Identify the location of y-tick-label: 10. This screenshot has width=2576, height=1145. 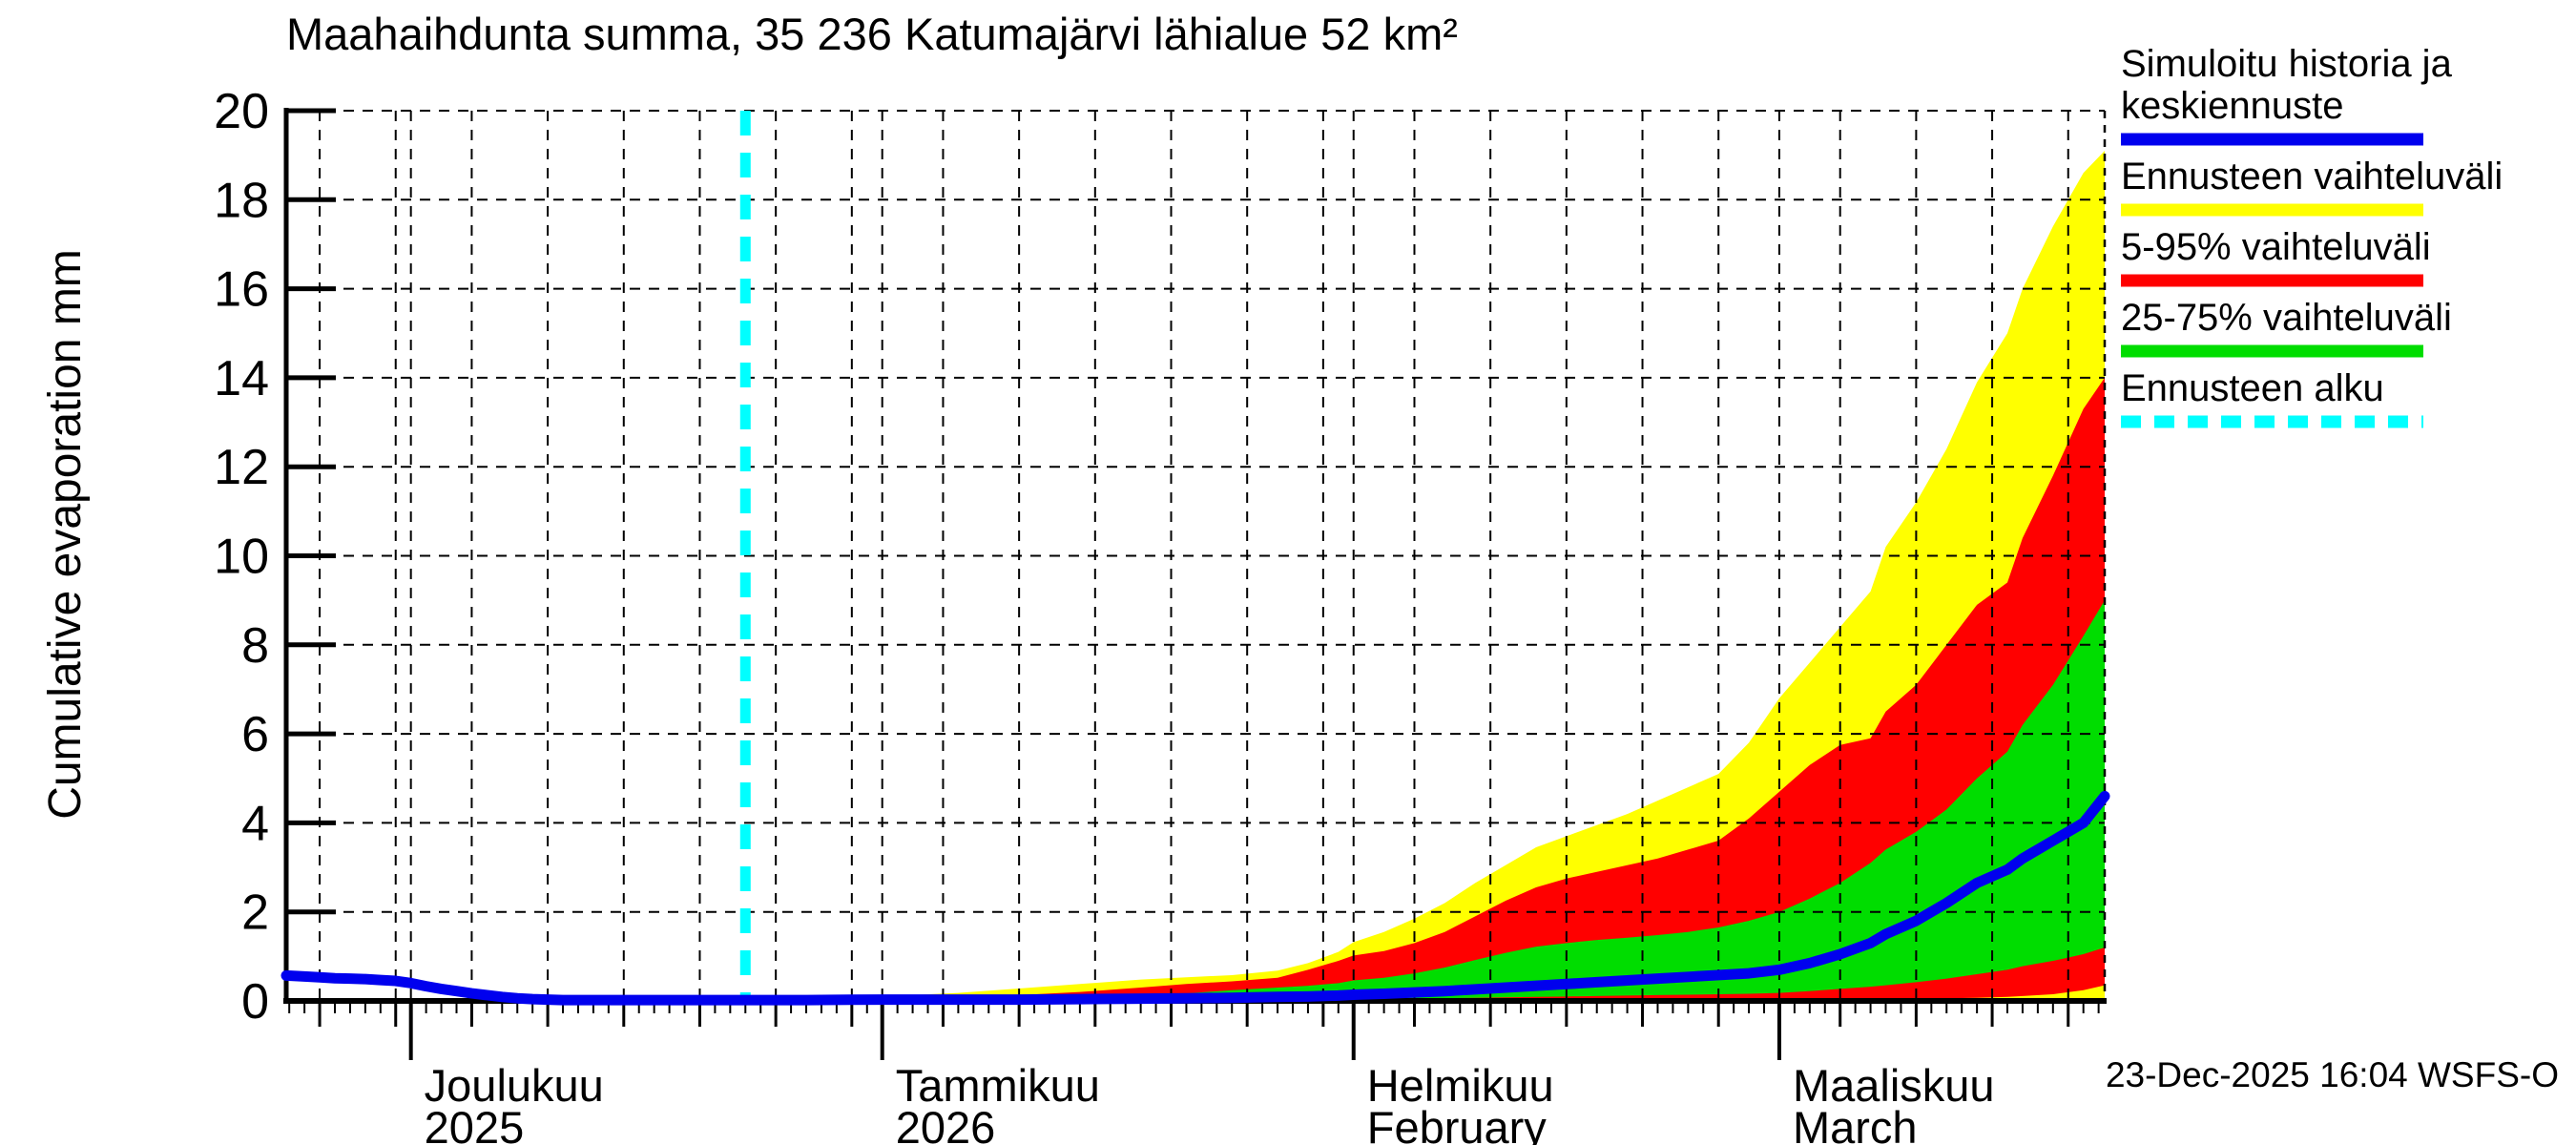
(241, 557).